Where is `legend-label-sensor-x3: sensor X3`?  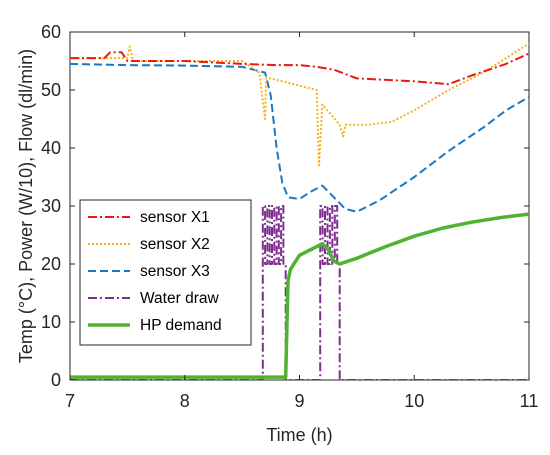 legend-label-sensor-x3: sensor X3 is located at coordinates (175, 271).